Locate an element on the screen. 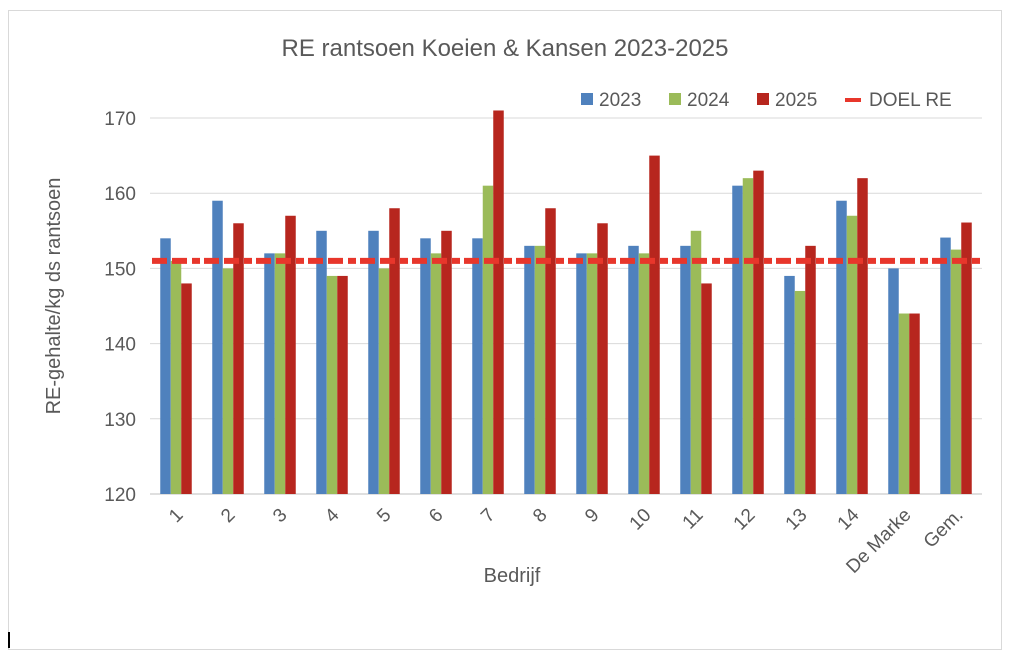 This screenshot has height=662, width=1024. y-tick-label: 130 is located at coordinates (120, 420).